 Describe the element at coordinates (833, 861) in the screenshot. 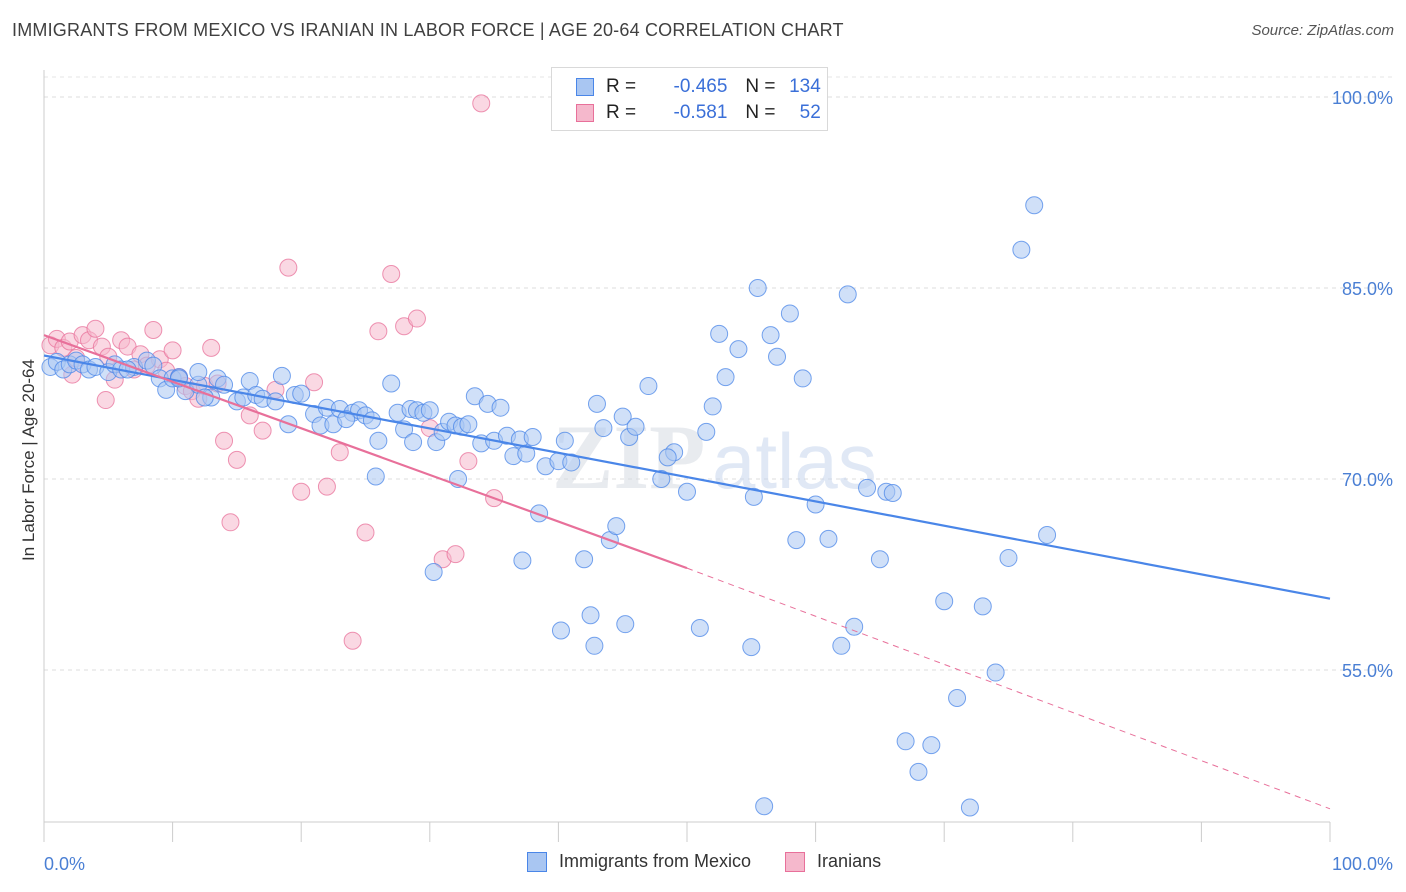

I see `legend-item-iranian: Iranians` at that location.